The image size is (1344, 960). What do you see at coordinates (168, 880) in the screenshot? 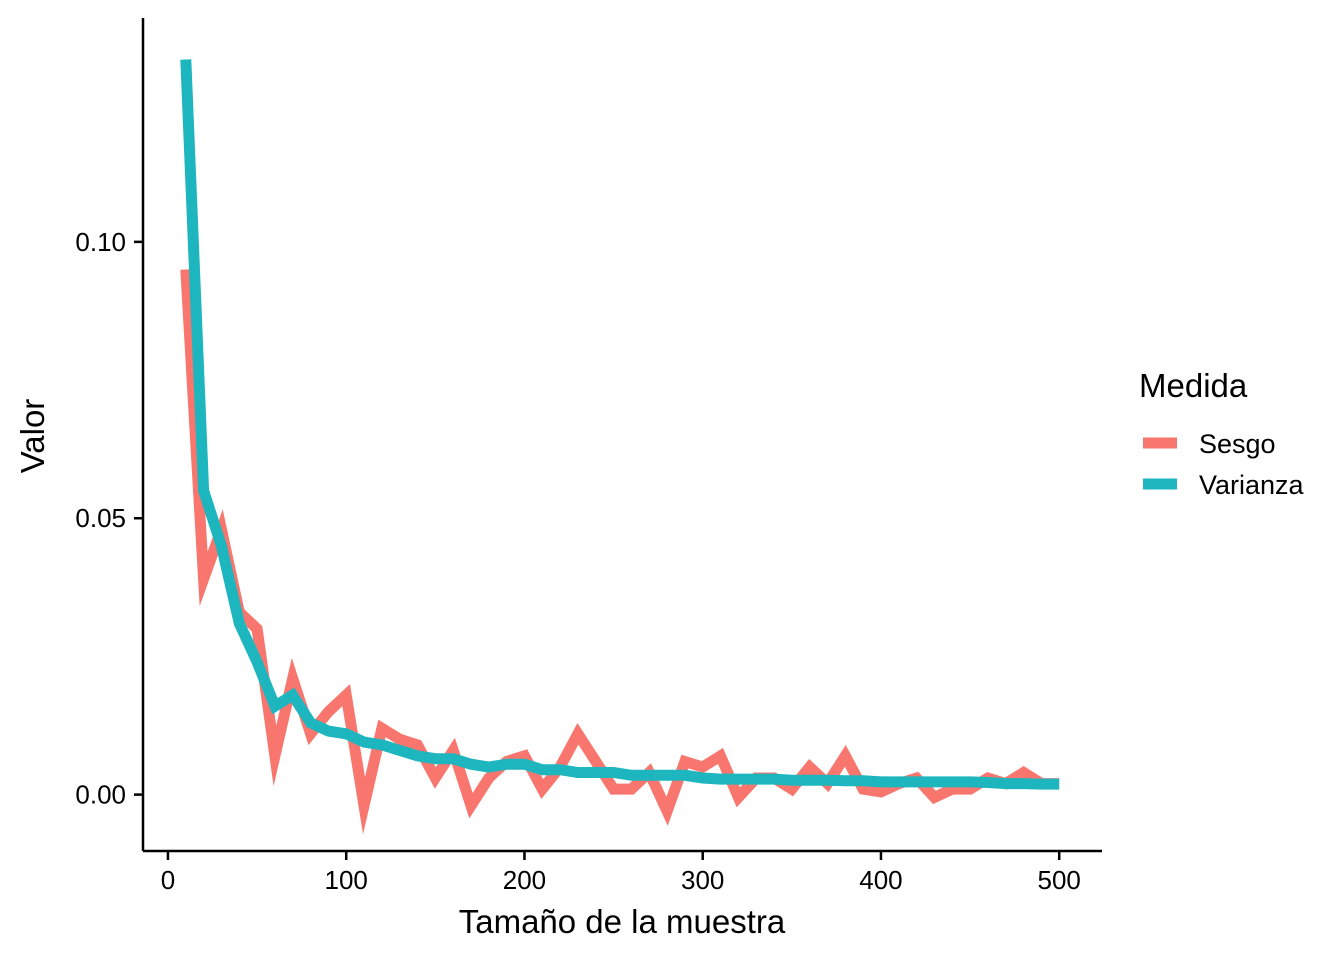
I see `x-tick-label: 0` at bounding box center [168, 880].